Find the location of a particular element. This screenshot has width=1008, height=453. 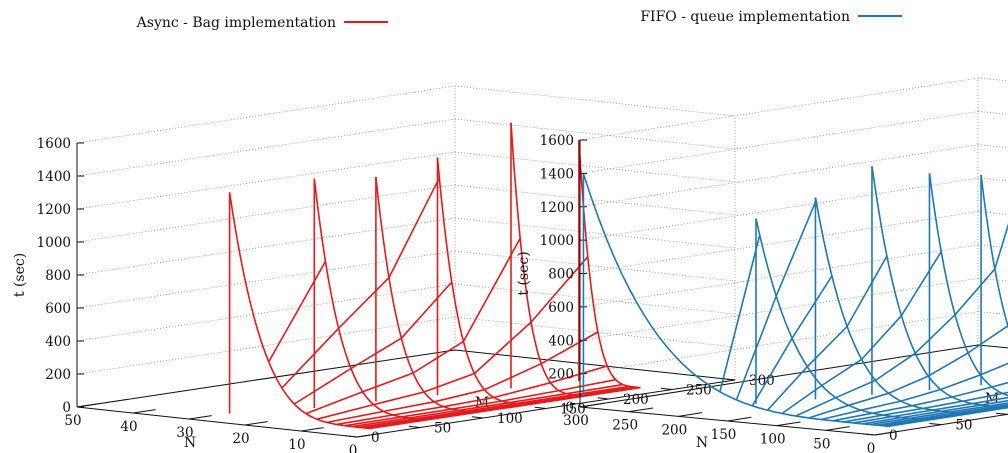

z-tick-label: 1200 is located at coordinates (54, 210).